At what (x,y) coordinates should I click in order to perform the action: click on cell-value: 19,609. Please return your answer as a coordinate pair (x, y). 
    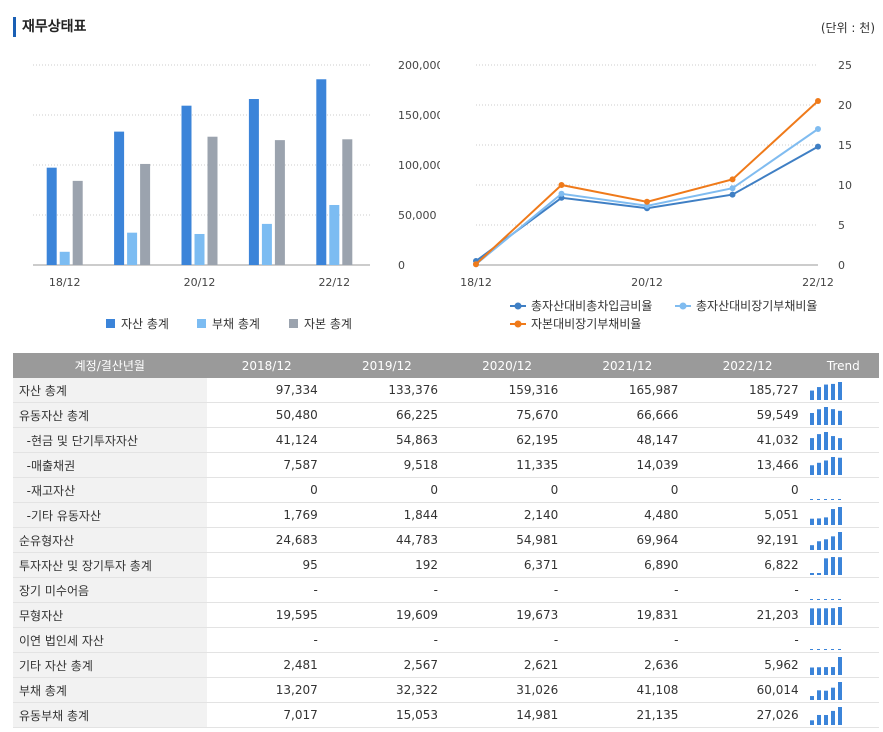
    Looking at the image, I should click on (386, 615).